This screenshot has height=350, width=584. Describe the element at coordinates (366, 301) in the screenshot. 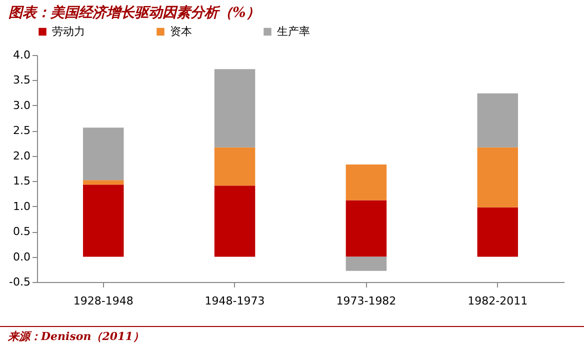

I see `x-tick-label: 1973-1982` at that location.